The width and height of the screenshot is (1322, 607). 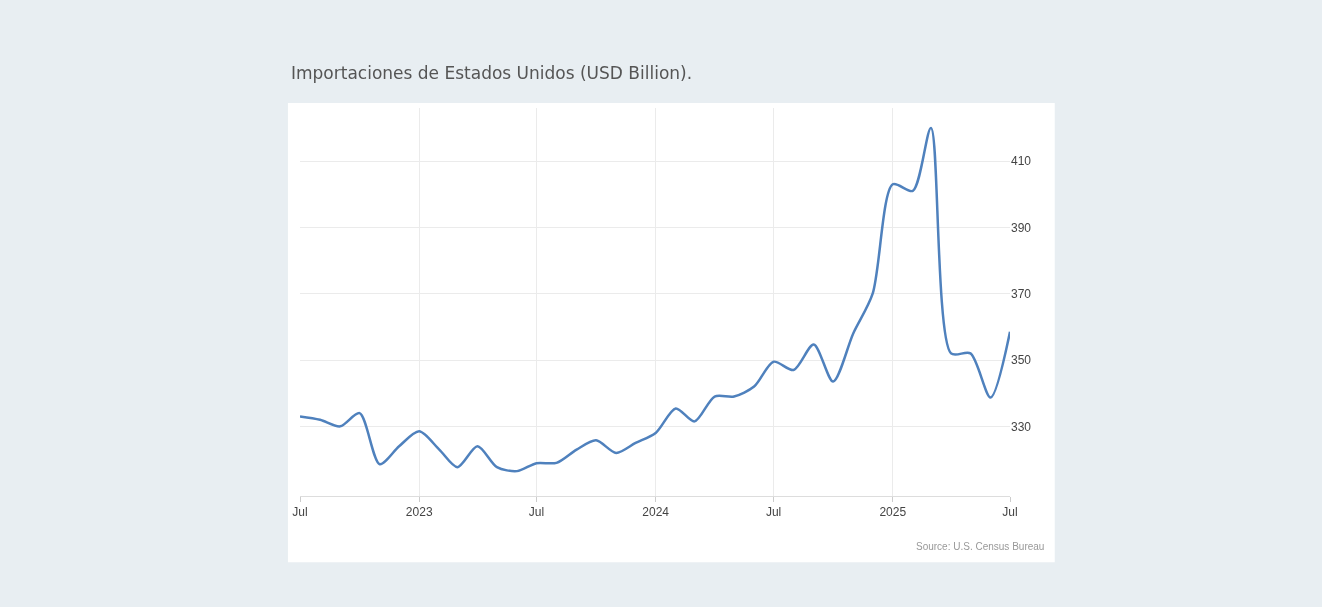 I want to click on source-note: Source: U.S. Census Bureau, so click(x=980, y=546).